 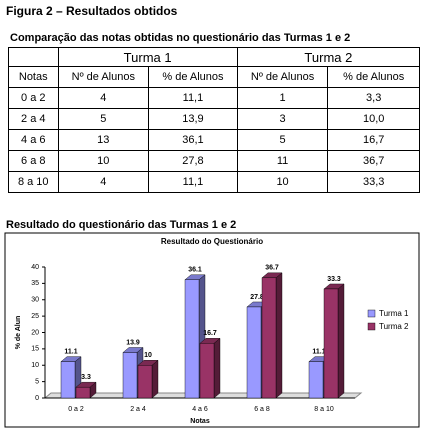 I want to click on value-label: 36.1, so click(x=195, y=270).